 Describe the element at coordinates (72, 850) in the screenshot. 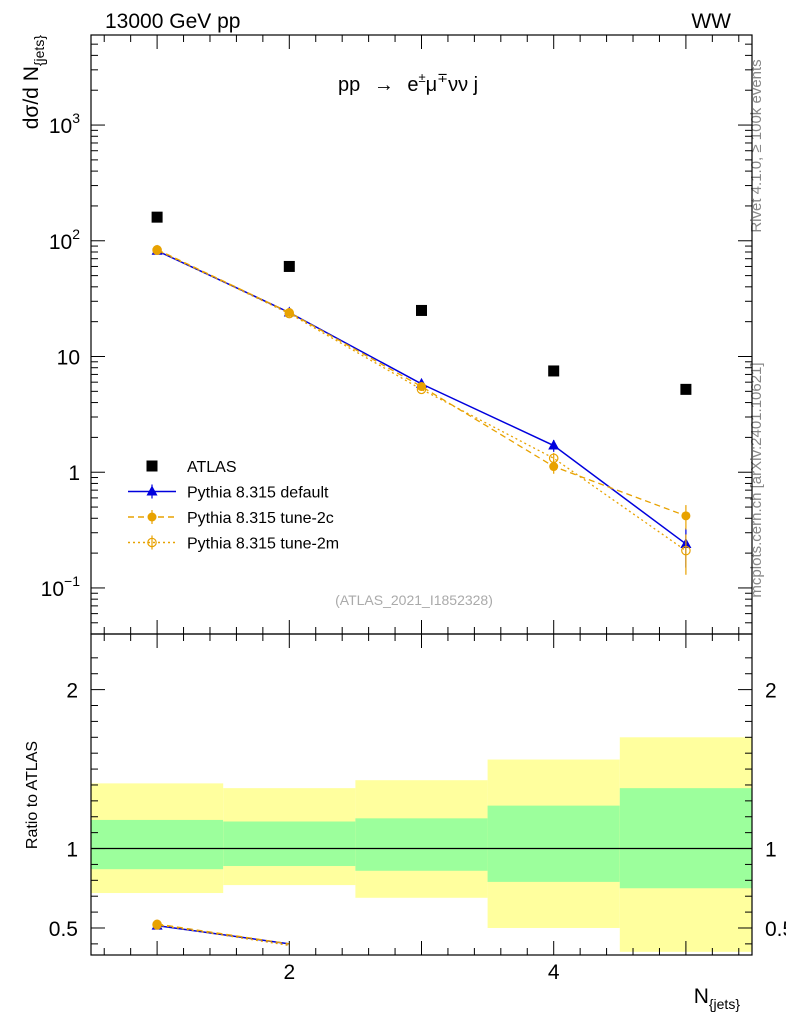

I see `ratio-y-tick-label-left: 1` at that location.